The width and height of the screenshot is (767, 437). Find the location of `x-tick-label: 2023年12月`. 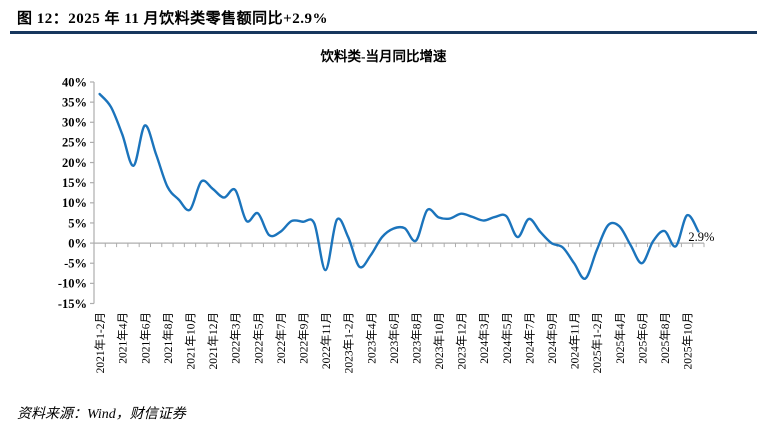

x-tick-label: 2023年12月 is located at coordinates (462, 341).